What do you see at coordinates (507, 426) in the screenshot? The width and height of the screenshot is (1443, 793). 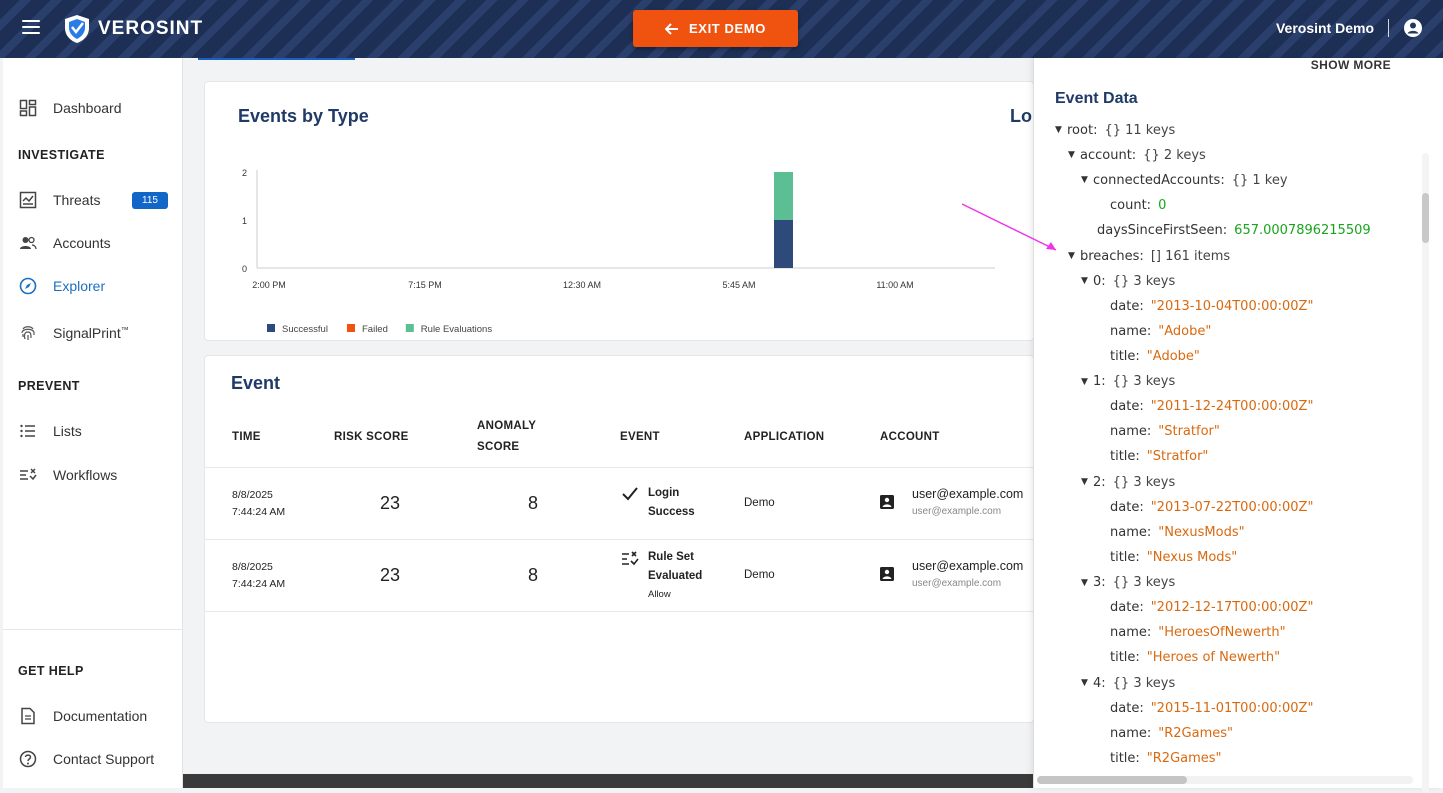 I see `col-anomaly-line1: ANOMALY` at bounding box center [507, 426].